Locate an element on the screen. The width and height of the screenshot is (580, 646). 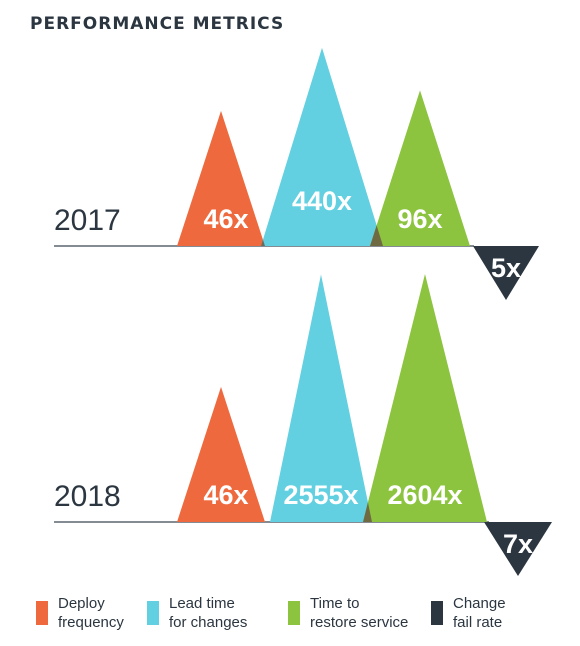
legend-item-change-fail-rate: Change fail rate is located at coordinates (468, 613).